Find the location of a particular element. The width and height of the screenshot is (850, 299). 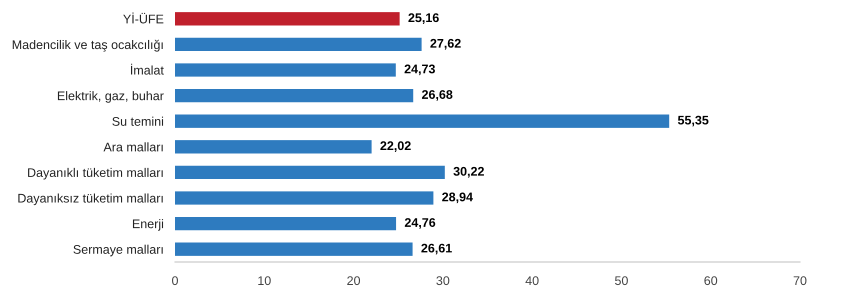

data-label: 24,73 is located at coordinates (419, 70).